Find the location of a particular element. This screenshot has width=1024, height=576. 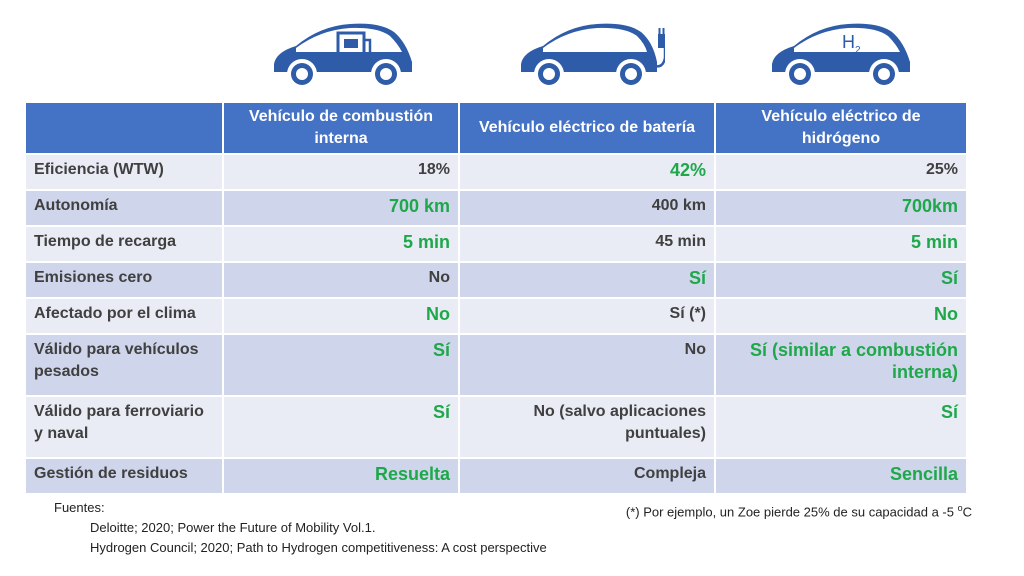

cell-battery: 400 km is located at coordinates (587, 208).